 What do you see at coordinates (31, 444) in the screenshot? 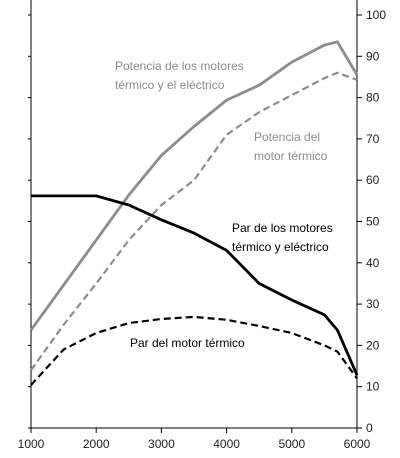
I see `x-tick-label: 1000` at bounding box center [31, 444].